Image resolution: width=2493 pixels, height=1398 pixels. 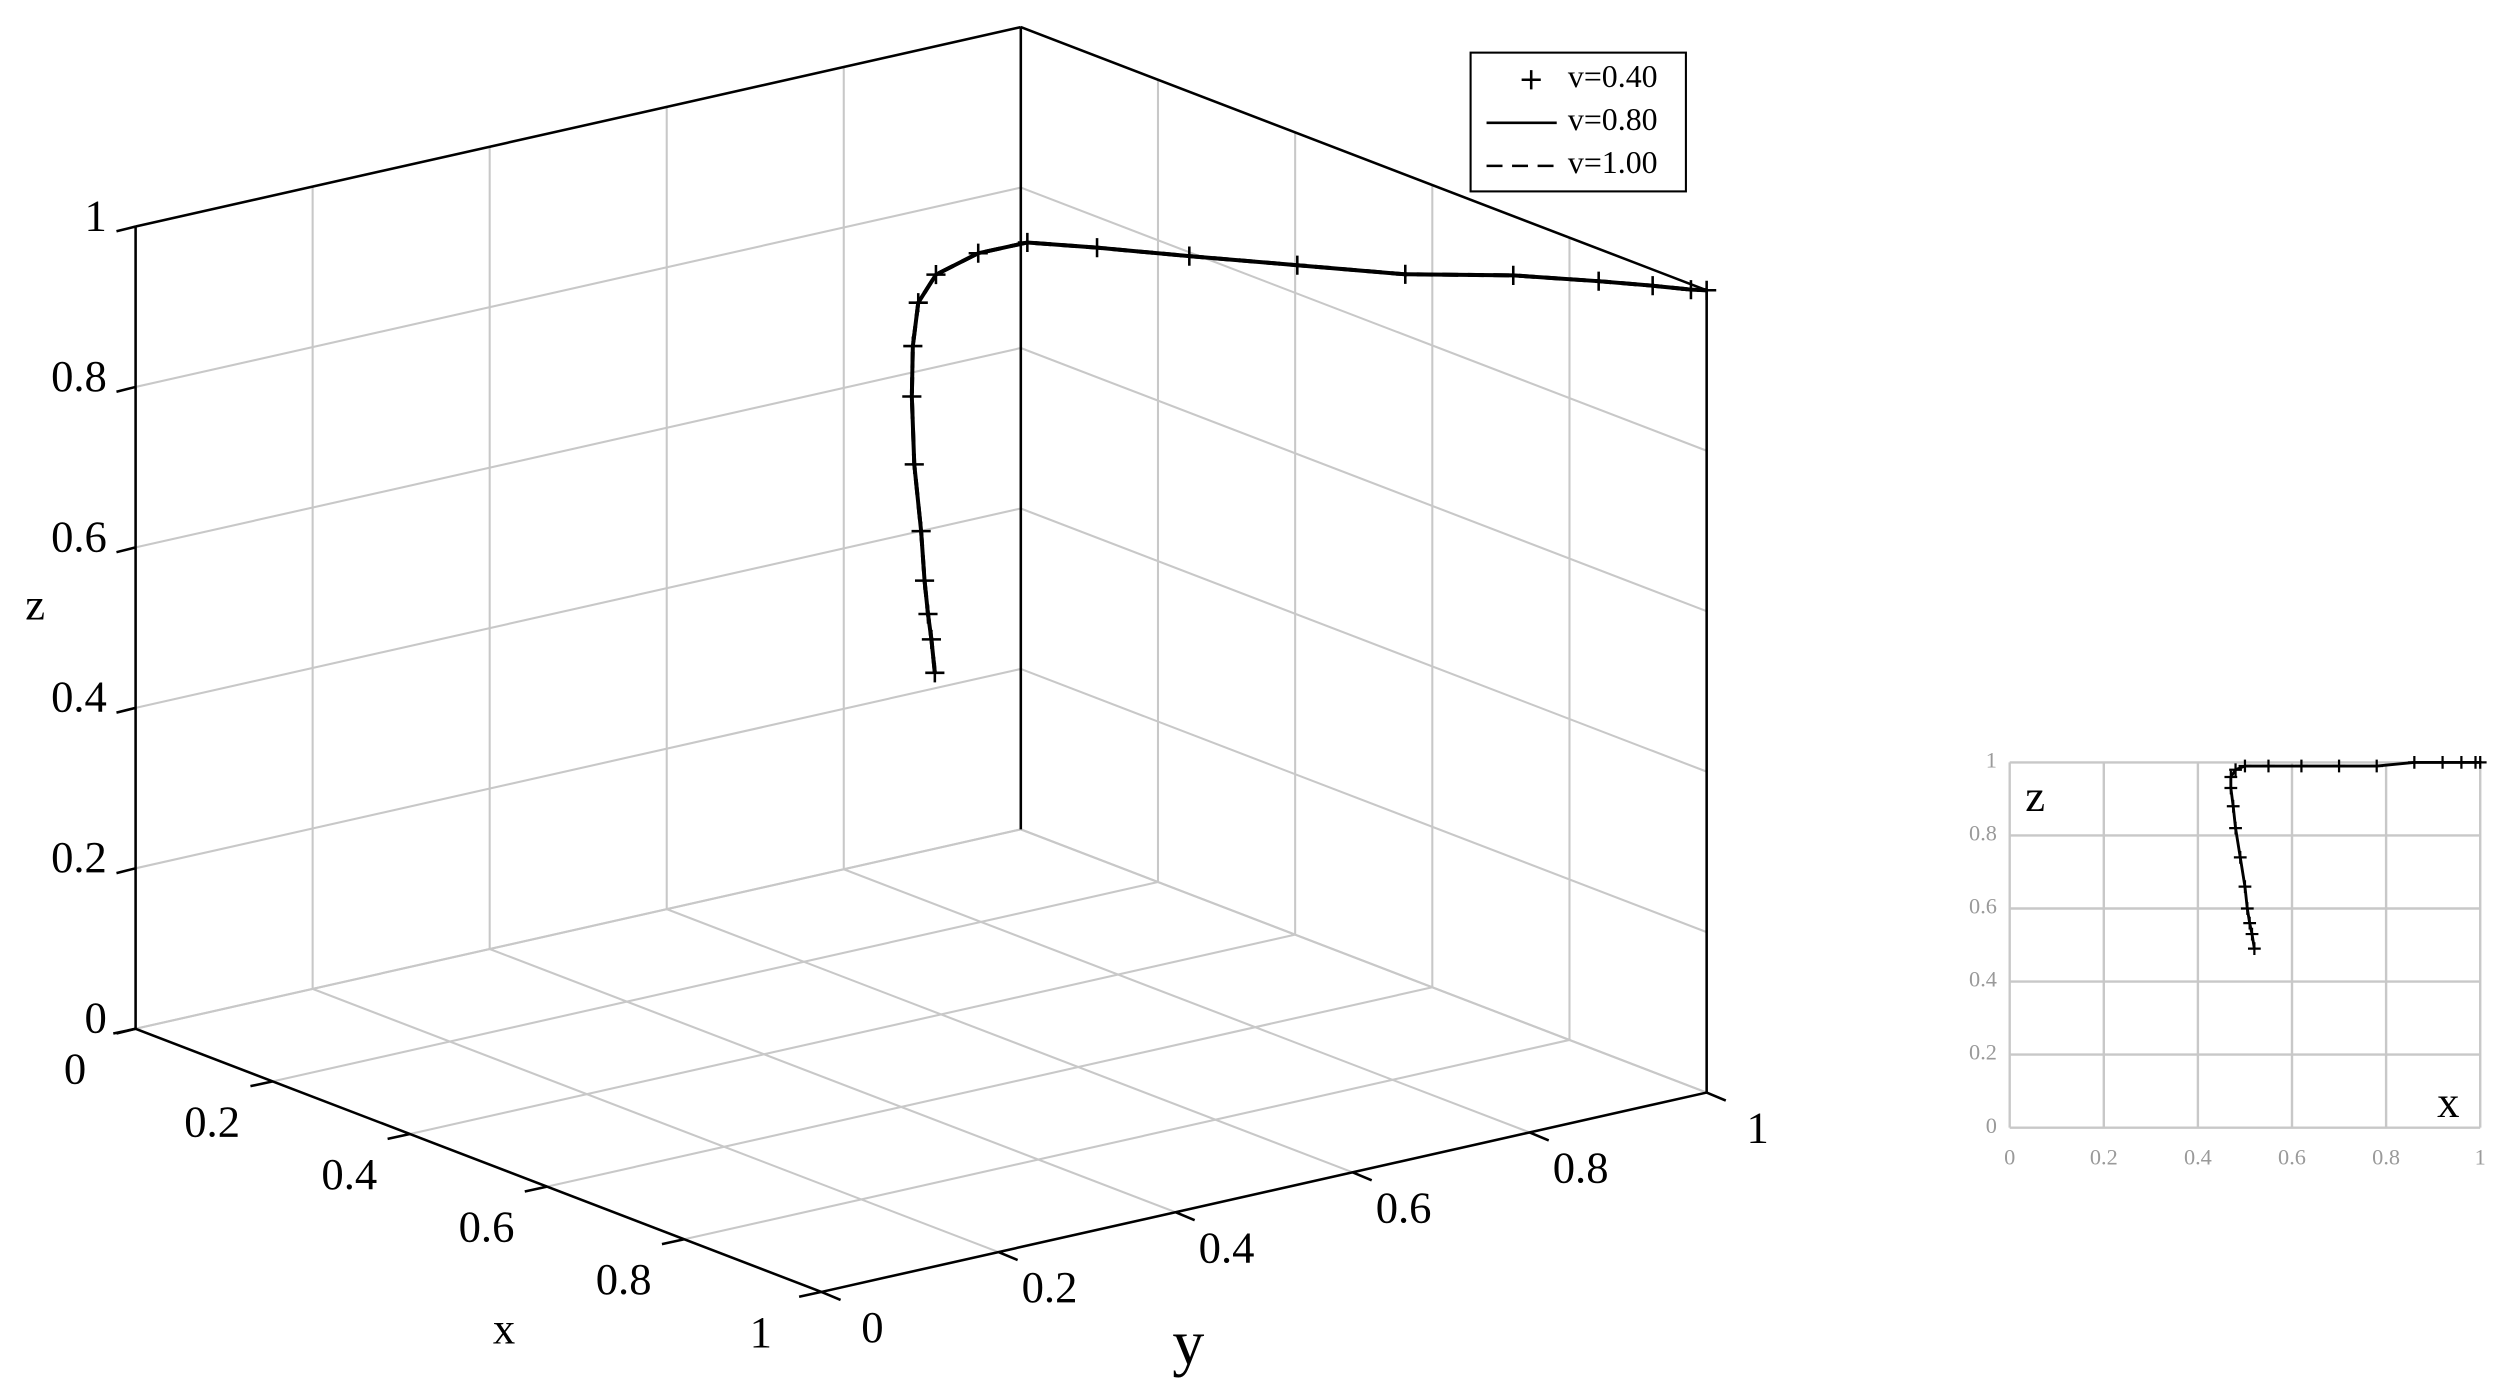 What do you see at coordinates (79, 857) in the screenshot?
I see `z-tick-label: 0.2` at bounding box center [79, 857].